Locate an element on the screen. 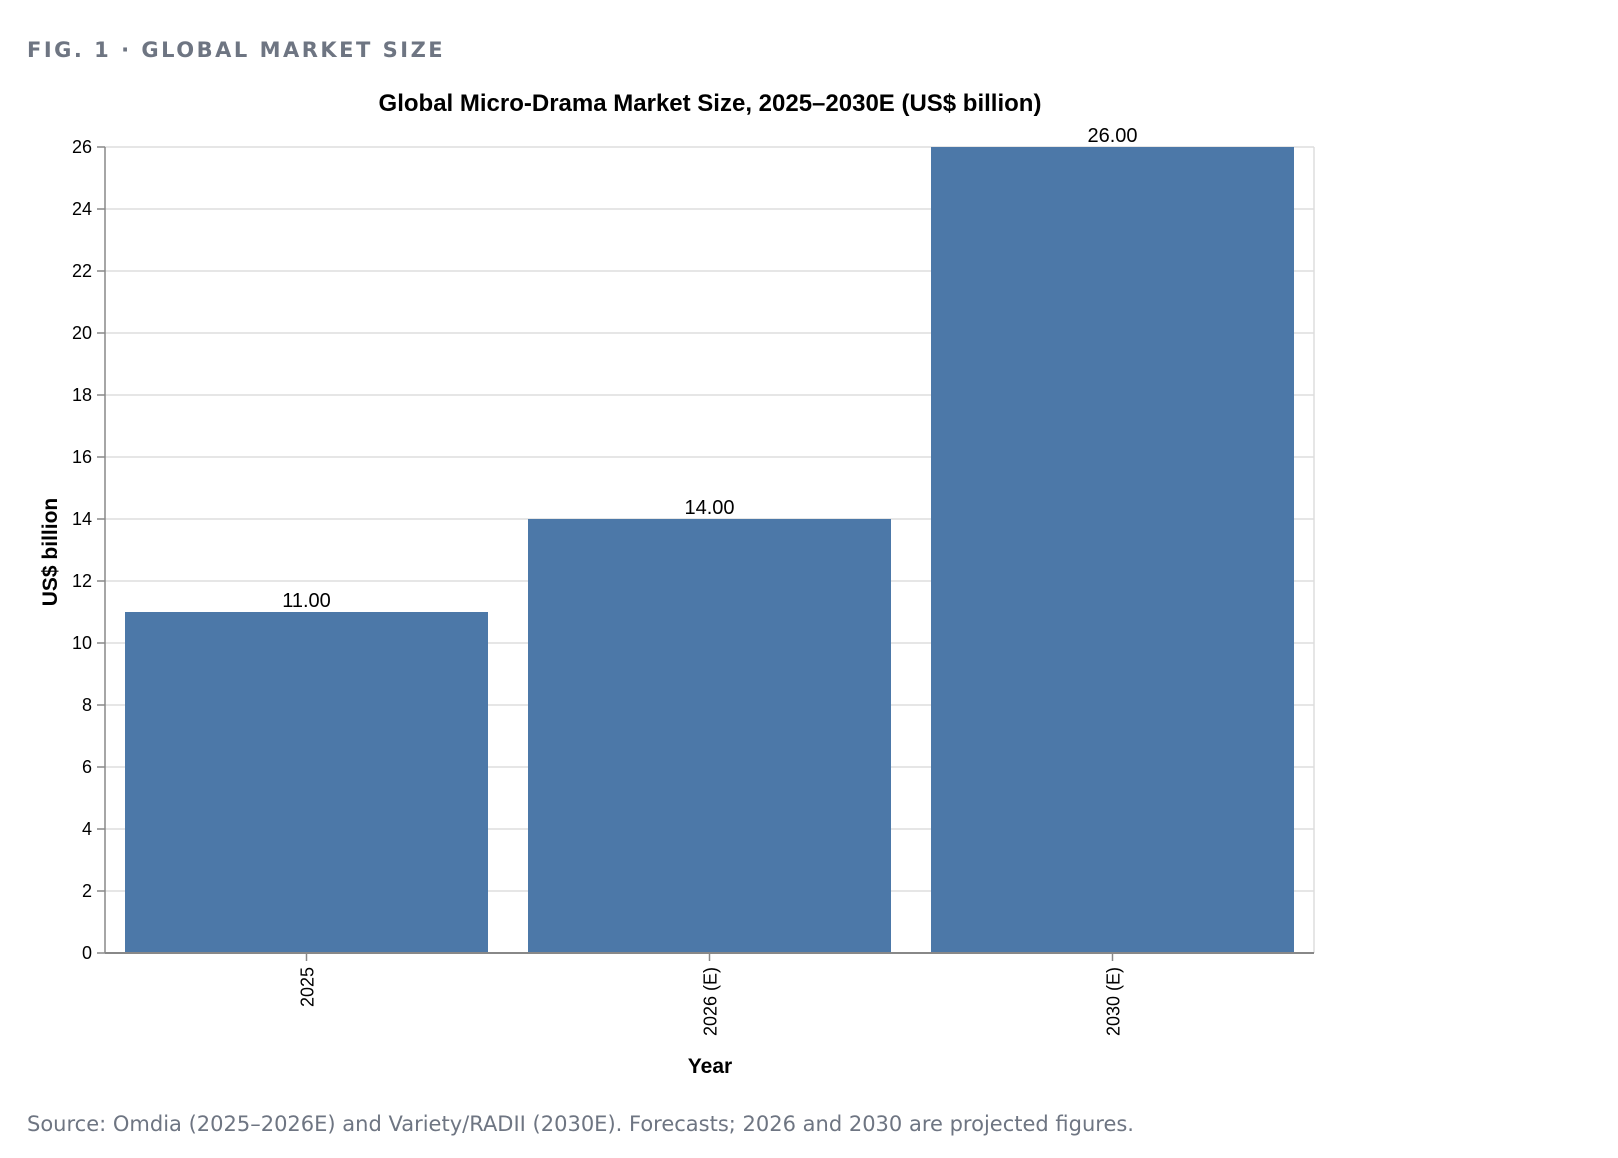  y-tick-label: 12 is located at coordinates (82, 581).